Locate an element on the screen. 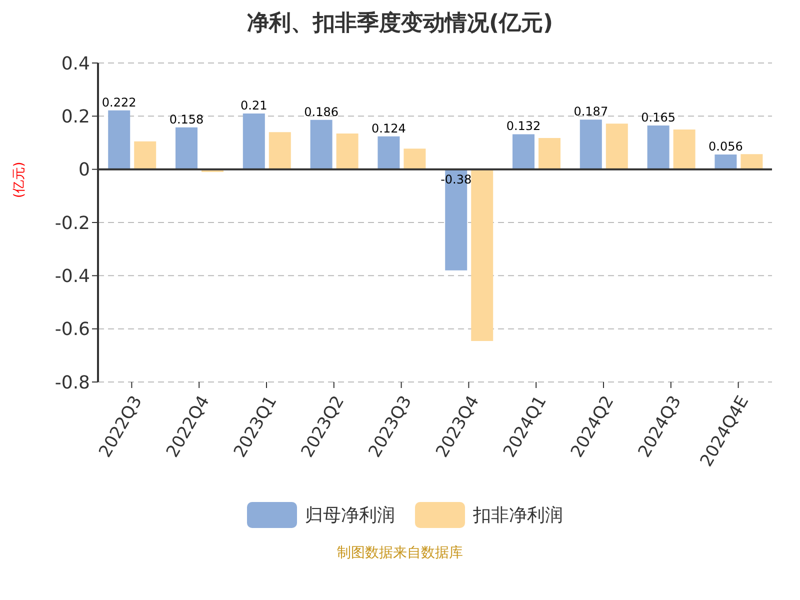  y-tick-label: -0.8 is located at coordinates (72, 383).